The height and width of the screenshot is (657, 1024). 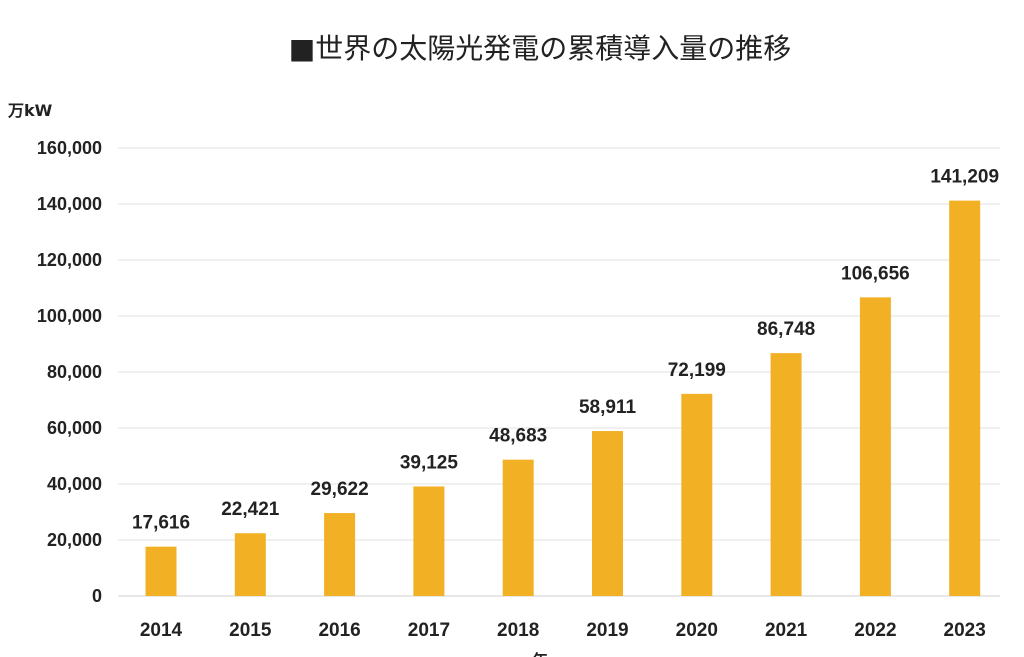 I want to click on data-label-2023: 141,209, so click(x=964, y=177).